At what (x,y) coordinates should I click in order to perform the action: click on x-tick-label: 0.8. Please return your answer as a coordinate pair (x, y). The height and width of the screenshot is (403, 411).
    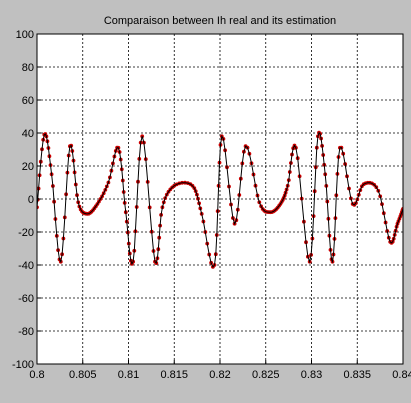
    Looking at the image, I should click on (36, 375).